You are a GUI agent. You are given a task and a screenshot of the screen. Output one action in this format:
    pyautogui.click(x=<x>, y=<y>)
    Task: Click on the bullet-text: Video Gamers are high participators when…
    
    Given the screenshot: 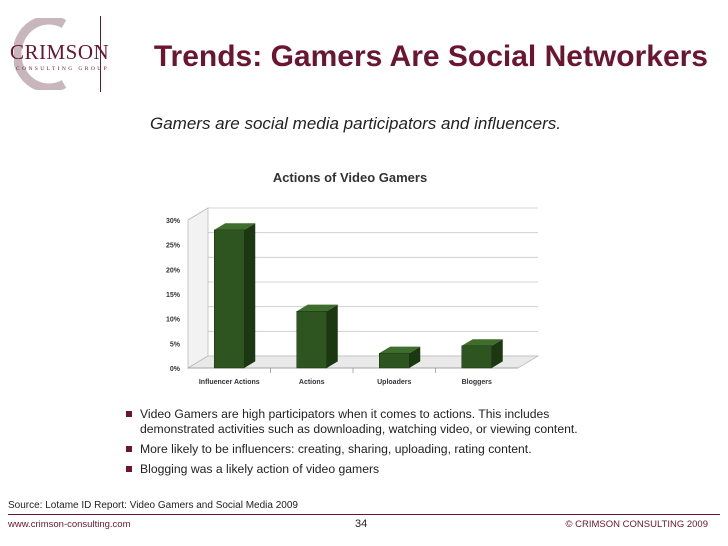 What is the action you would take?
    pyautogui.click(x=359, y=421)
    